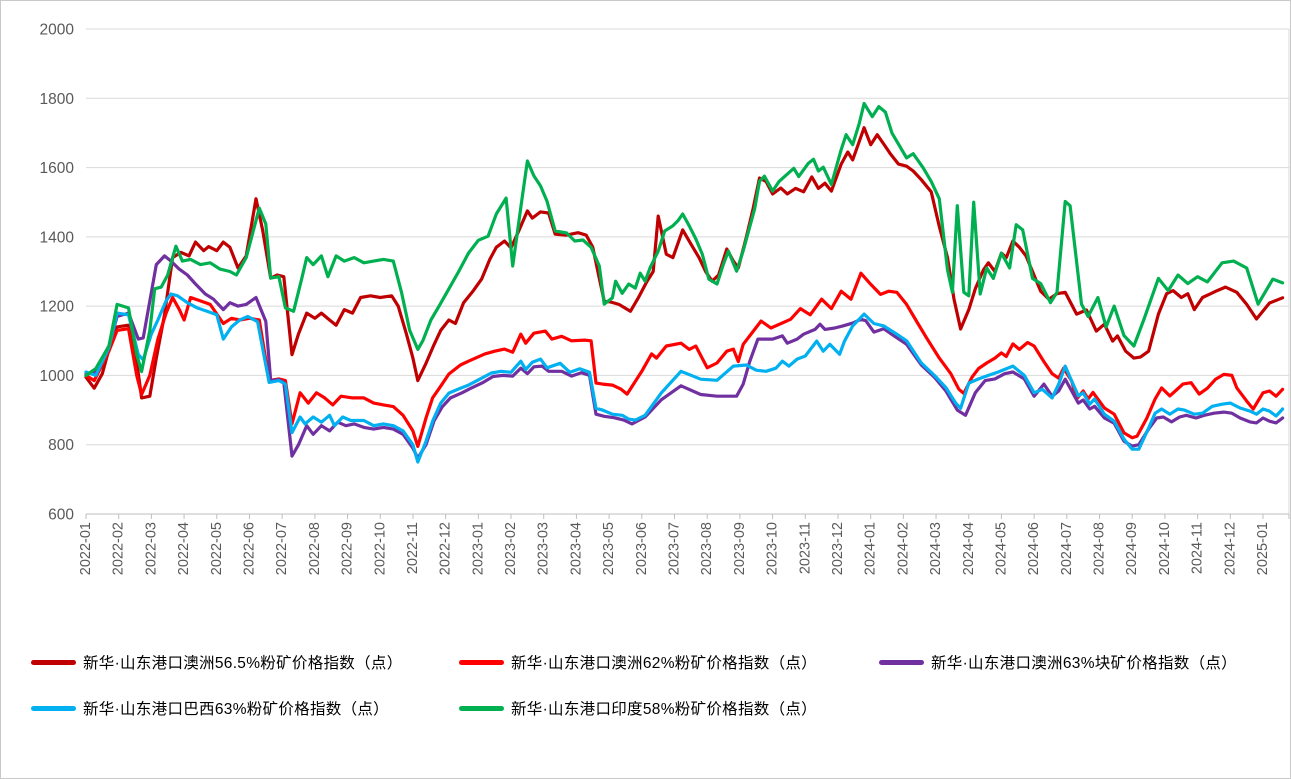 This screenshot has height=779, width=1291. What do you see at coordinates (184, 548) in the screenshot?
I see `x-tick-label: 2022-04` at bounding box center [184, 548].